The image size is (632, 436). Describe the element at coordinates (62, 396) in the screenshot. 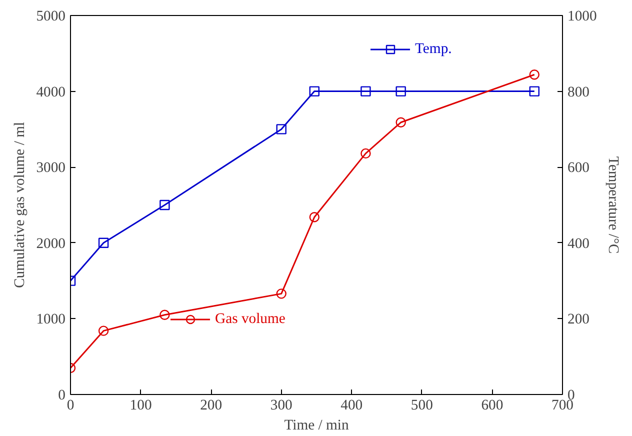

I see `y-tick-label: 0` at that location.